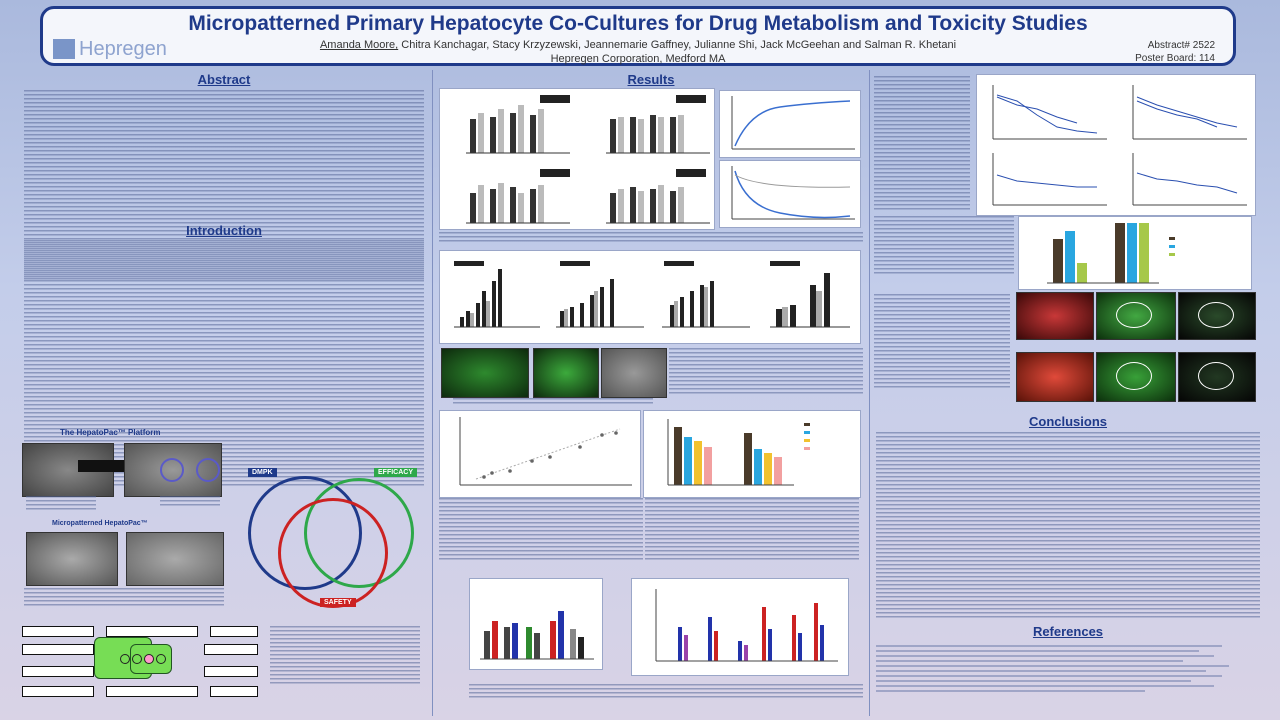 This screenshot has height=720, width=1280. Describe the element at coordinates (1068, 675) in the screenshot. I see `references-list` at that location.